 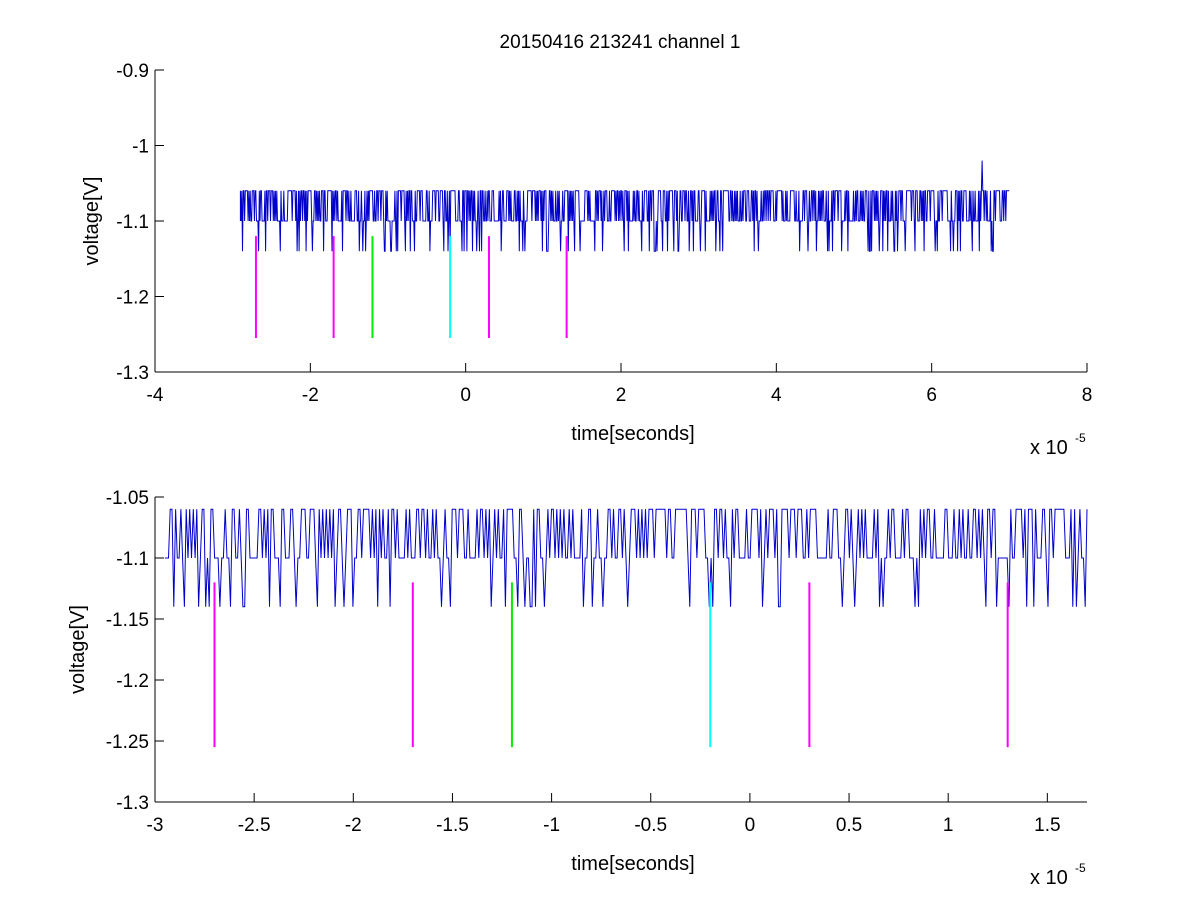 I want to click on y-tick-label: -1.15, so click(x=127, y=620).